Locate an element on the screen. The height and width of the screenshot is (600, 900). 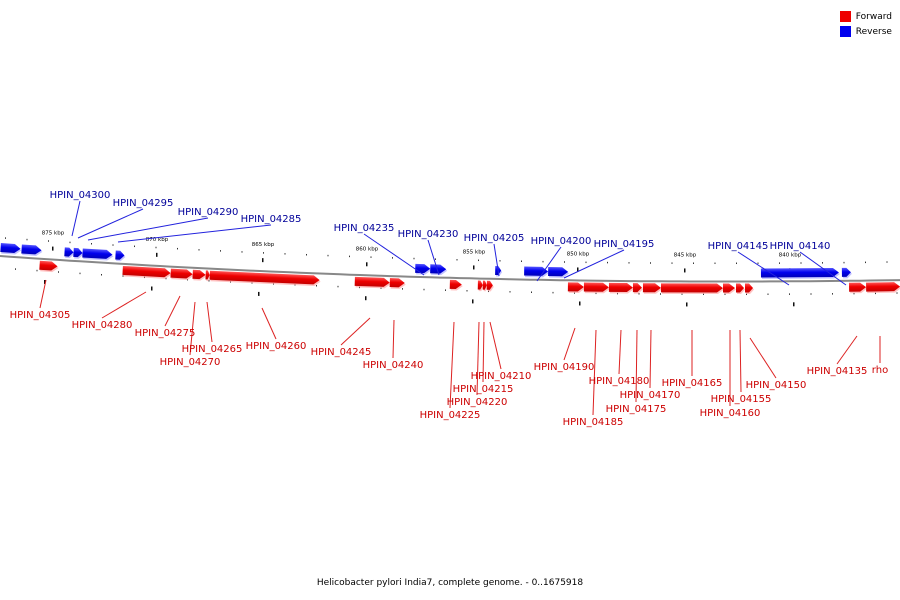
gene-label: HPIN_04140 is located at coordinates (800, 246).